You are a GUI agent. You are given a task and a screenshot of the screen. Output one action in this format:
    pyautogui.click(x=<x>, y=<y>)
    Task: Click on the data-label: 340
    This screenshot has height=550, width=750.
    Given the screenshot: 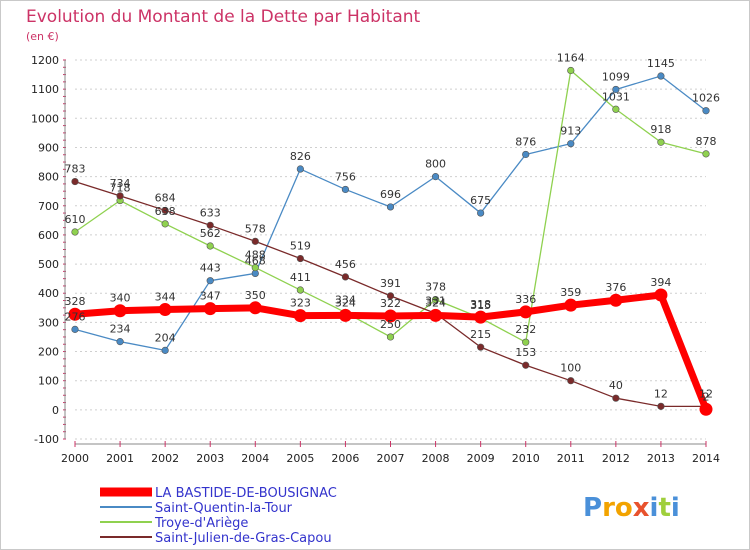 What is the action you would take?
    pyautogui.click(x=120, y=298)
    